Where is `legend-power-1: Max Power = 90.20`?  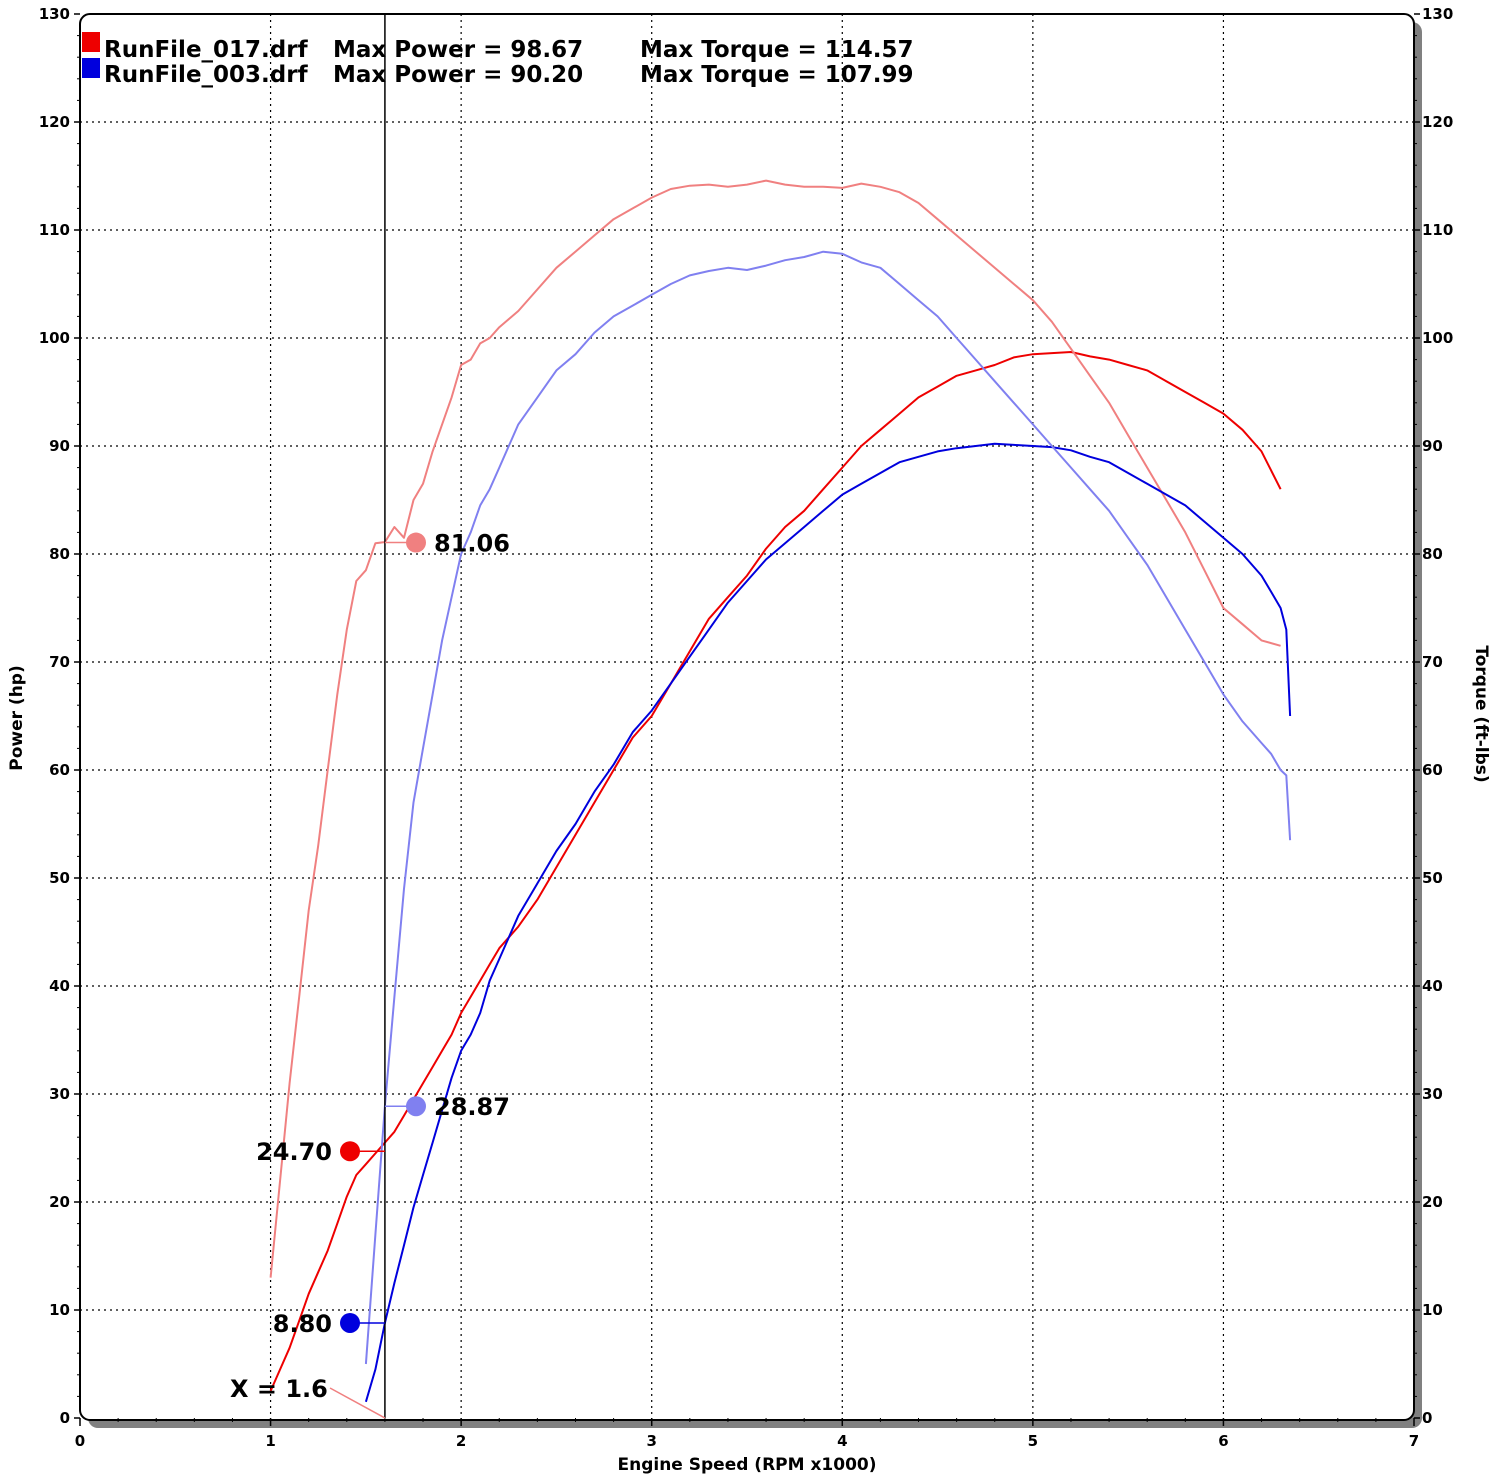 legend-power-1: Max Power = 90.20 is located at coordinates (458, 75).